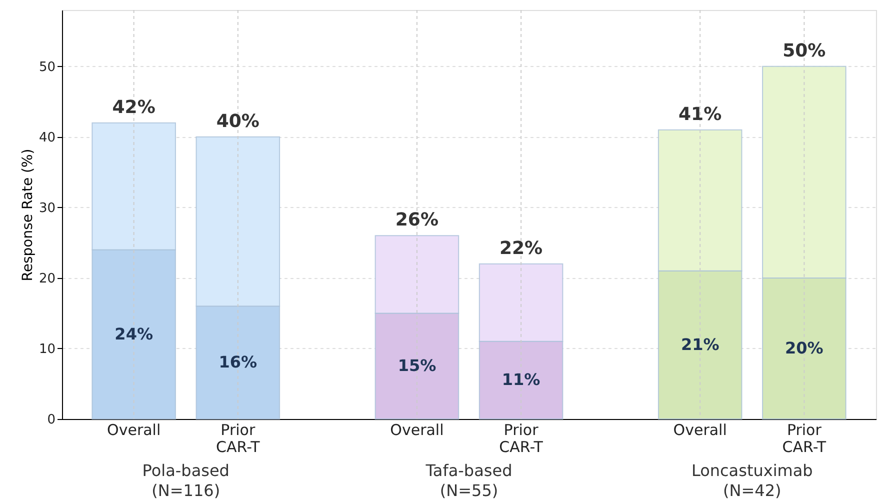 The height and width of the screenshot is (504, 880). What do you see at coordinates (417, 366) in the screenshot?
I see `data-label: 15%` at bounding box center [417, 366].